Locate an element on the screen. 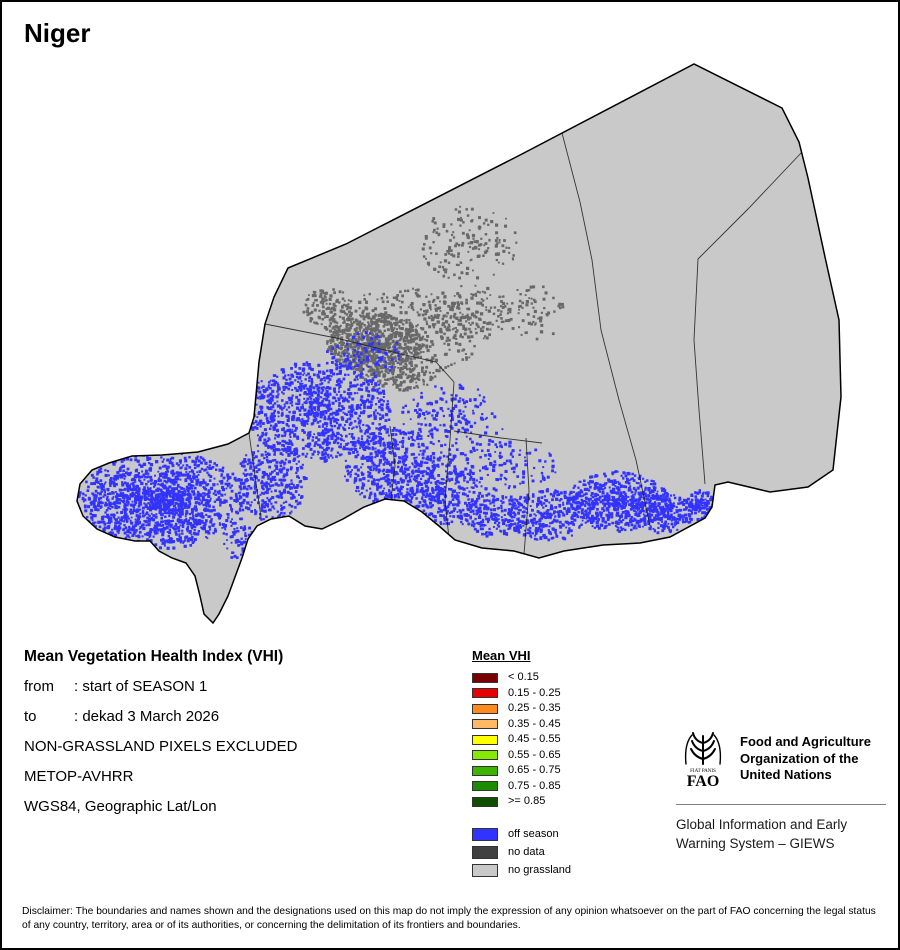 This screenshot has width=900, height=950. legend-row: 0.15 - 0.25 is located at coordinates (521, 694).